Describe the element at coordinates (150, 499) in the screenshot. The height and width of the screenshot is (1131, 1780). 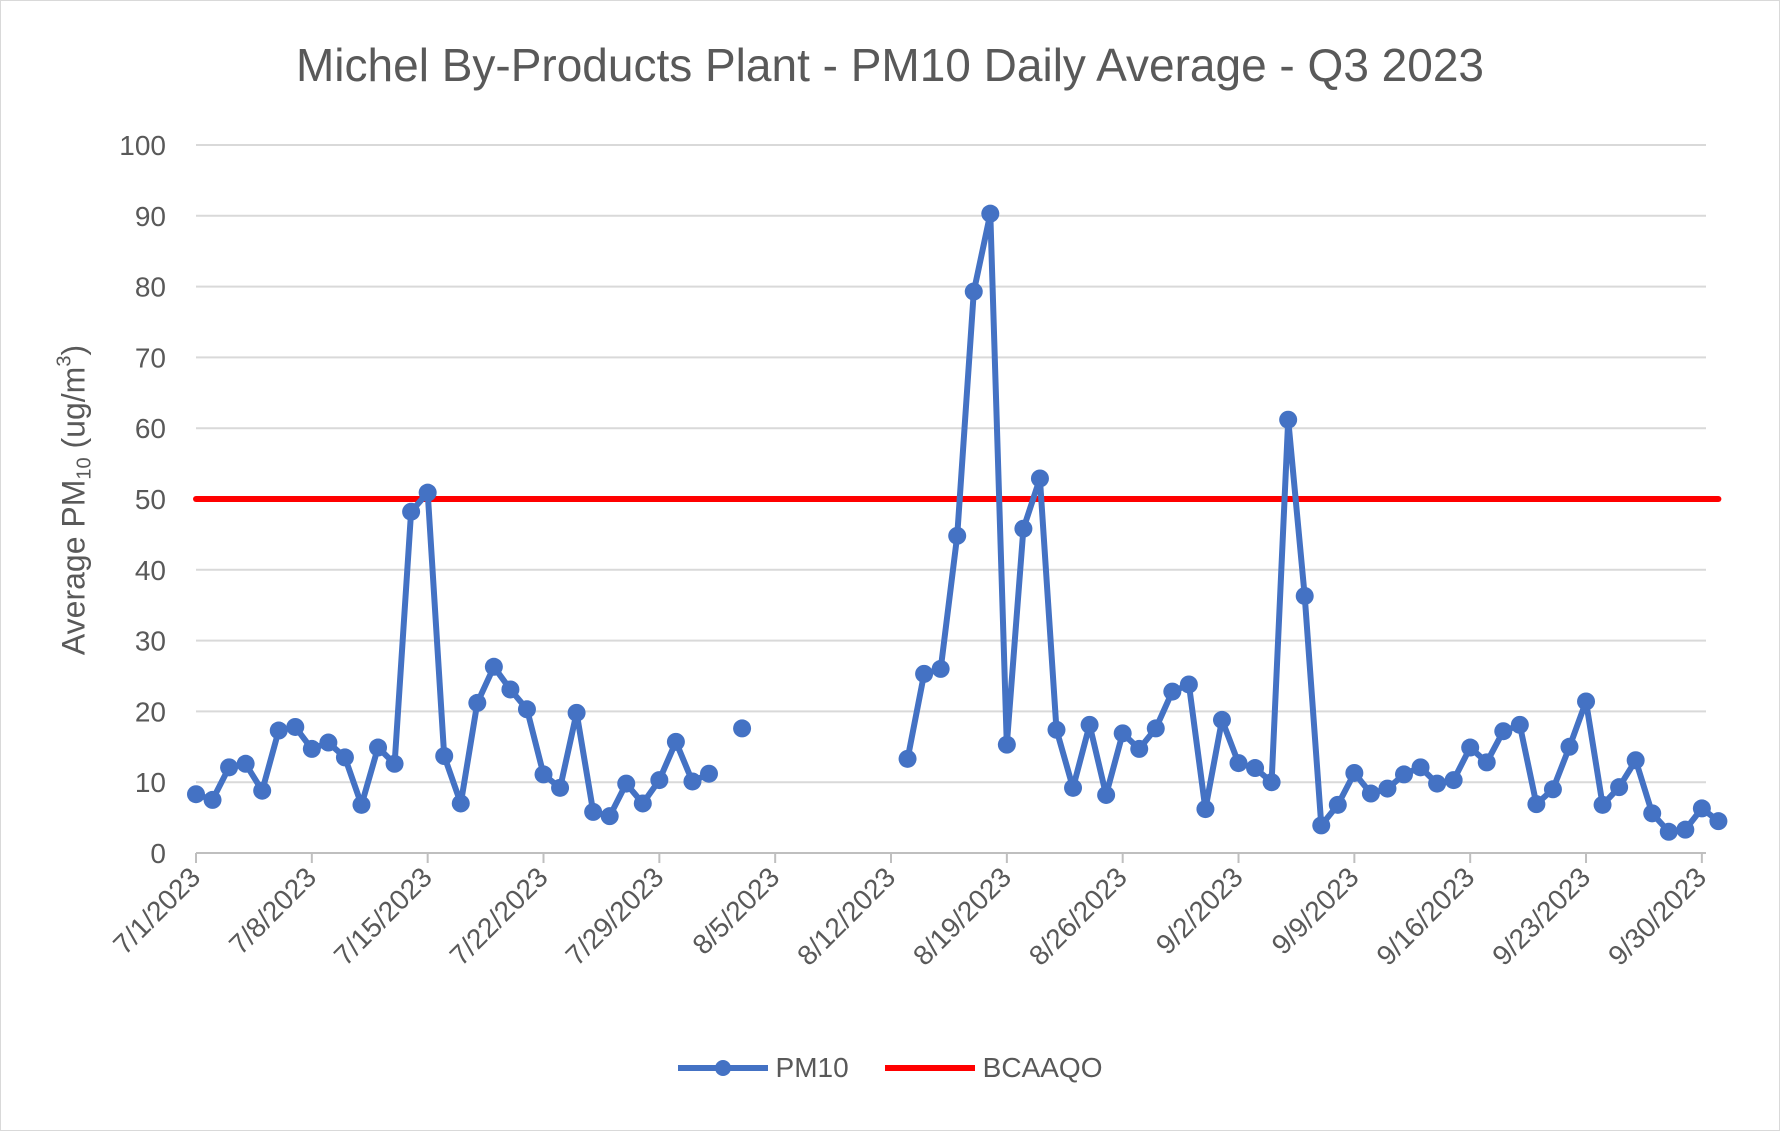
I see `y-tick-label: 50` at that location.